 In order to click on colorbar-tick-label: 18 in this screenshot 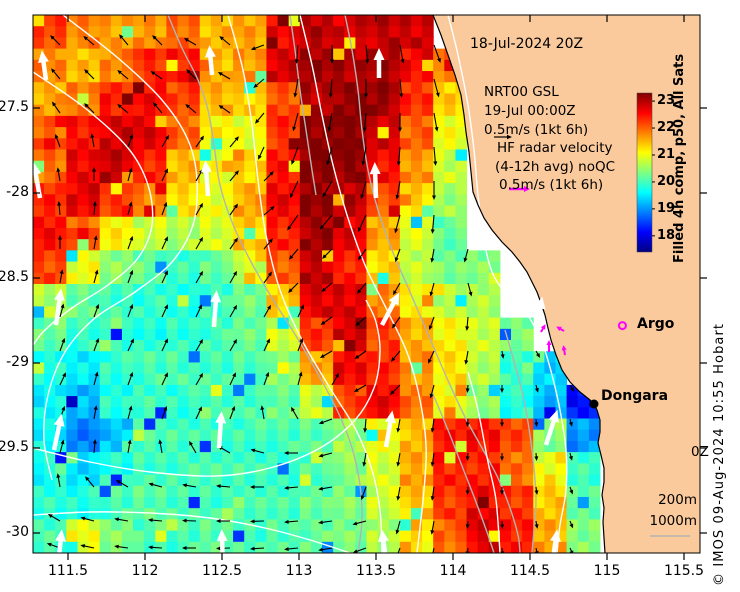, I will do `click(666, 235)`.